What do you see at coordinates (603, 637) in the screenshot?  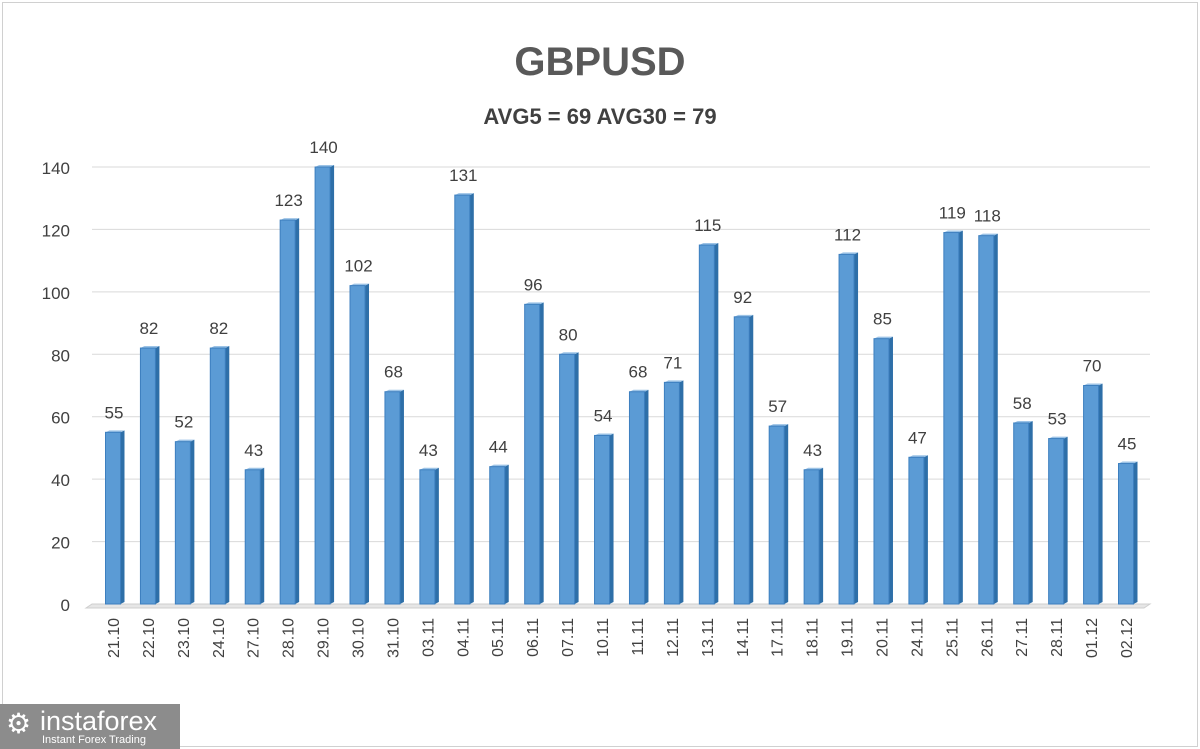 I see `x-tick-label: 10.11` at bounding box center [603, 637].